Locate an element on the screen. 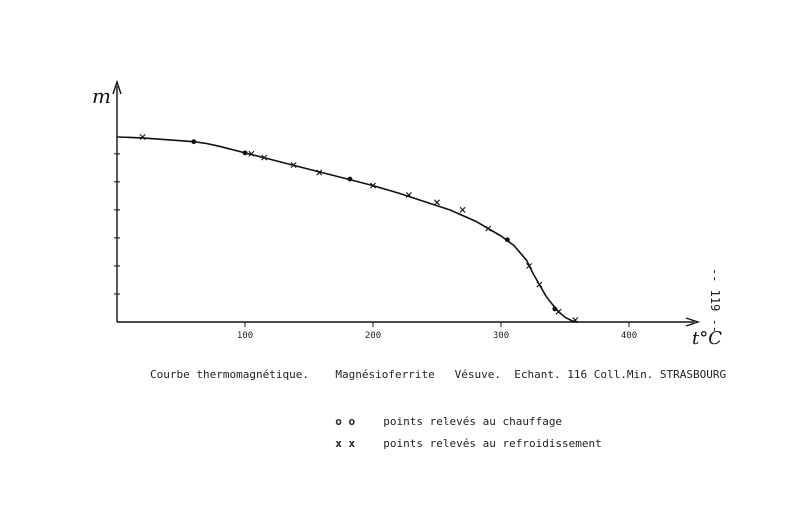 The height and width of the screenshot is (527, 800). legend-heating: o o points relevés au chauffage is located at coordinates (442, 415).